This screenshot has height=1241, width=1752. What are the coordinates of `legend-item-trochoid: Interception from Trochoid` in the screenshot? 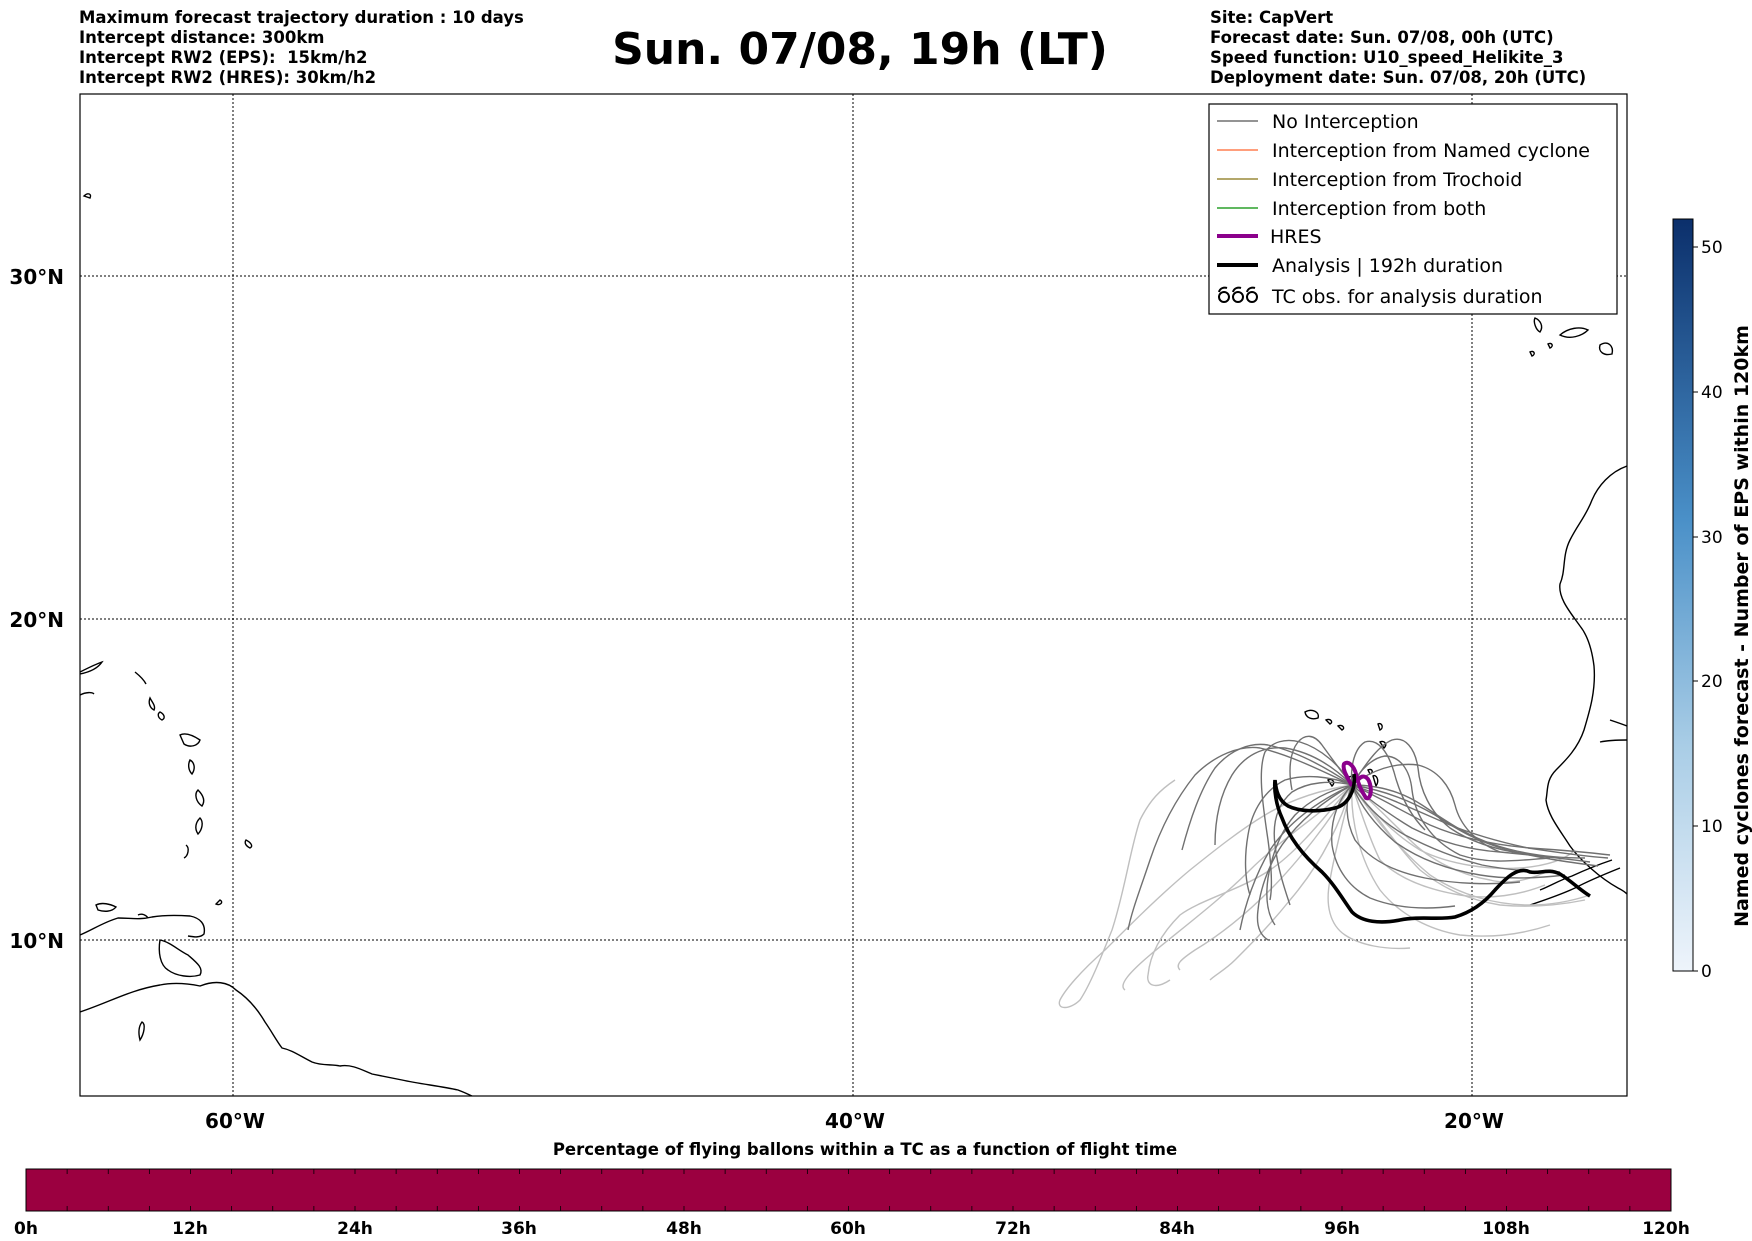 It's located at (1369, 180).